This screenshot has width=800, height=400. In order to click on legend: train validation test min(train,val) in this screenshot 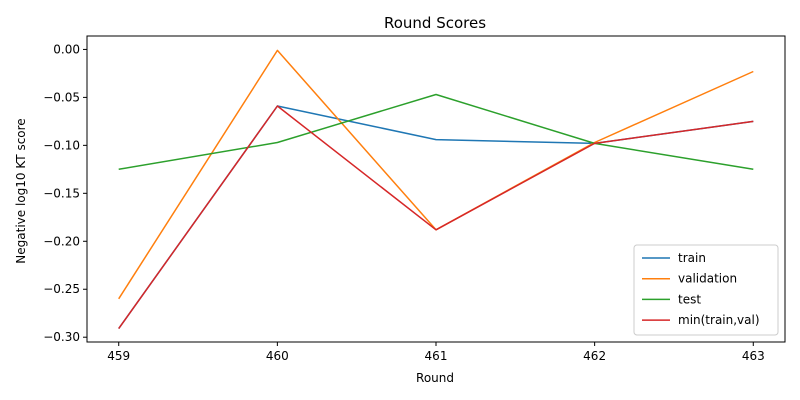, I will do `click(706, 290)`.